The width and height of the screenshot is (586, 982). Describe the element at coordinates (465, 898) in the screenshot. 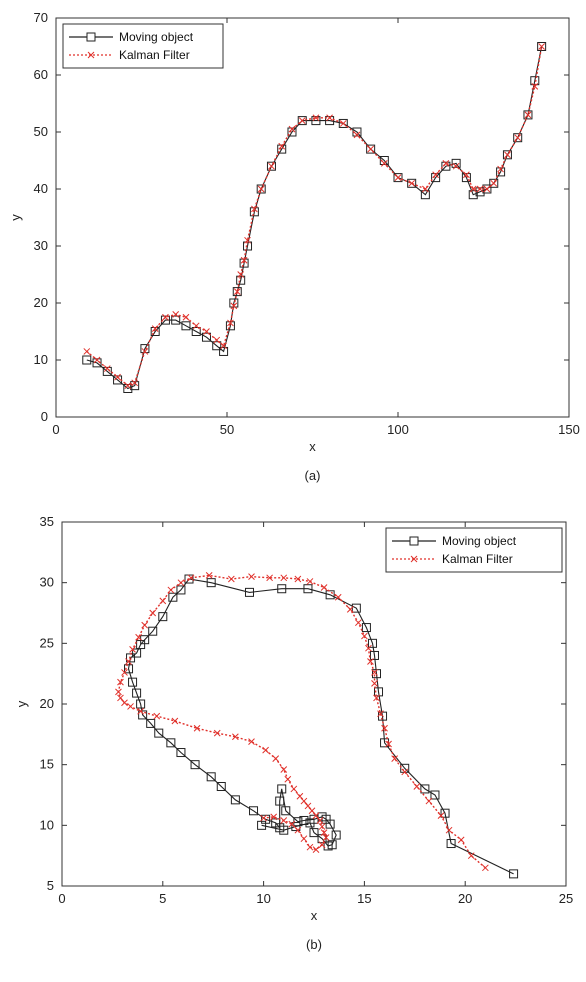

I see `x-tick-label: 20` at that location.